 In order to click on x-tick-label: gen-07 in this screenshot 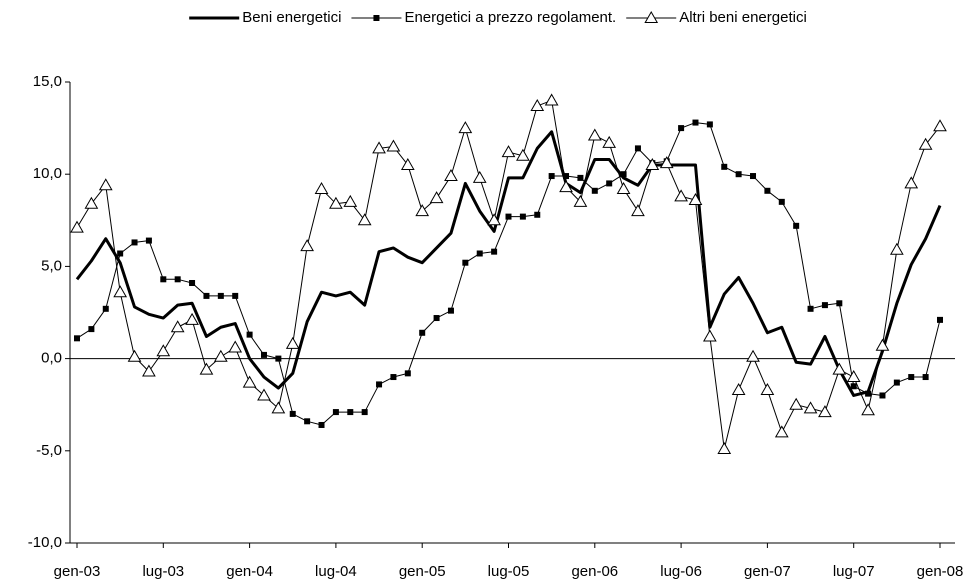, I will do `click(767, 571)`.